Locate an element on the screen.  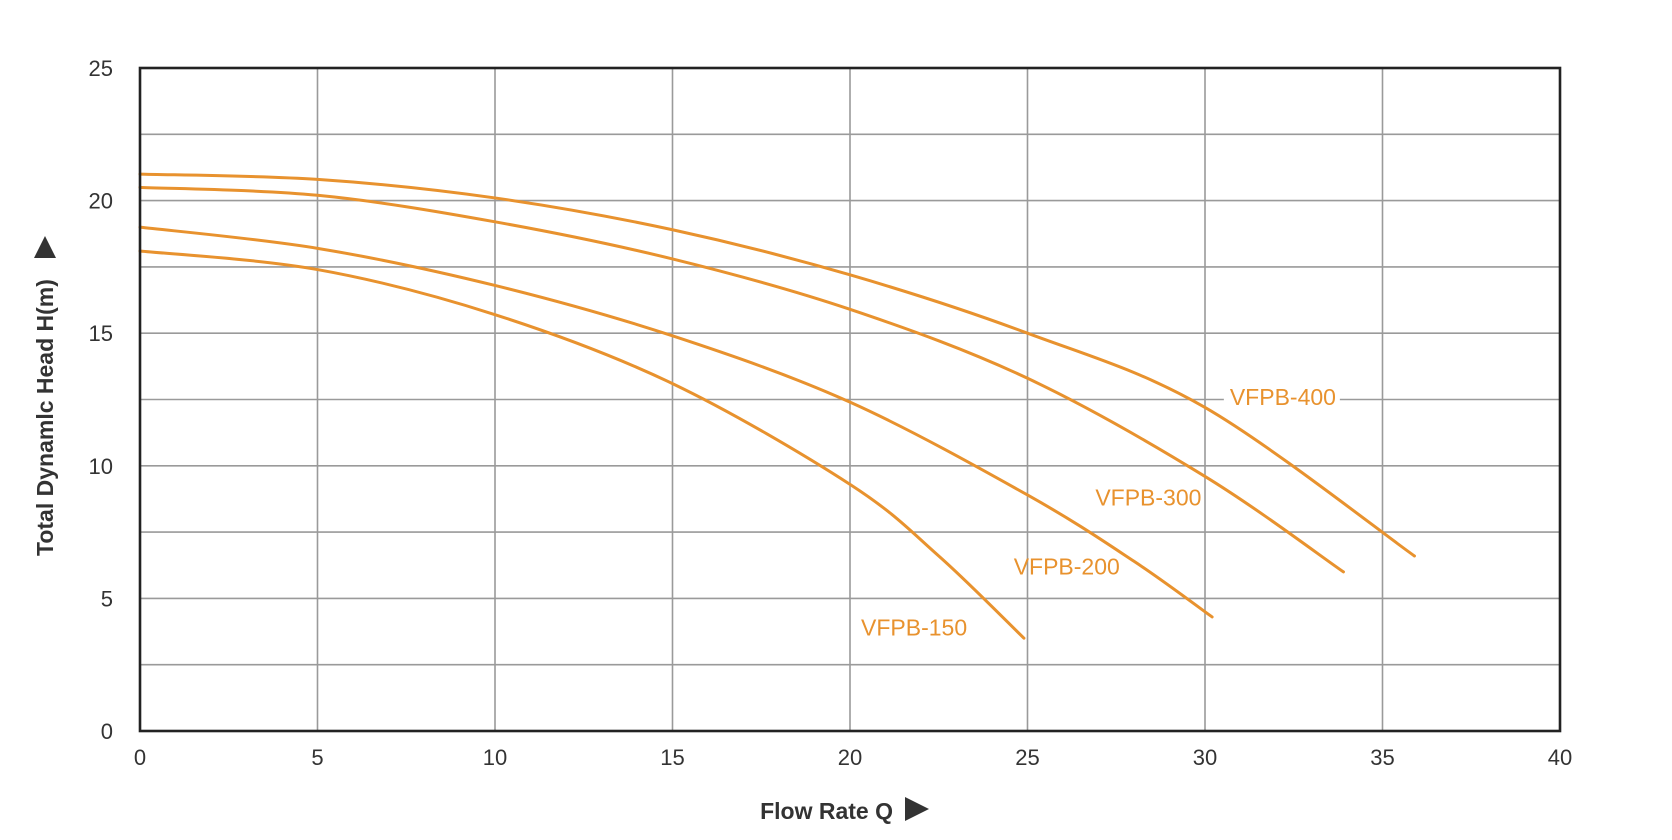
series-label-vfpb-400: VFPB-400 is located at coordinates (1283, 397).